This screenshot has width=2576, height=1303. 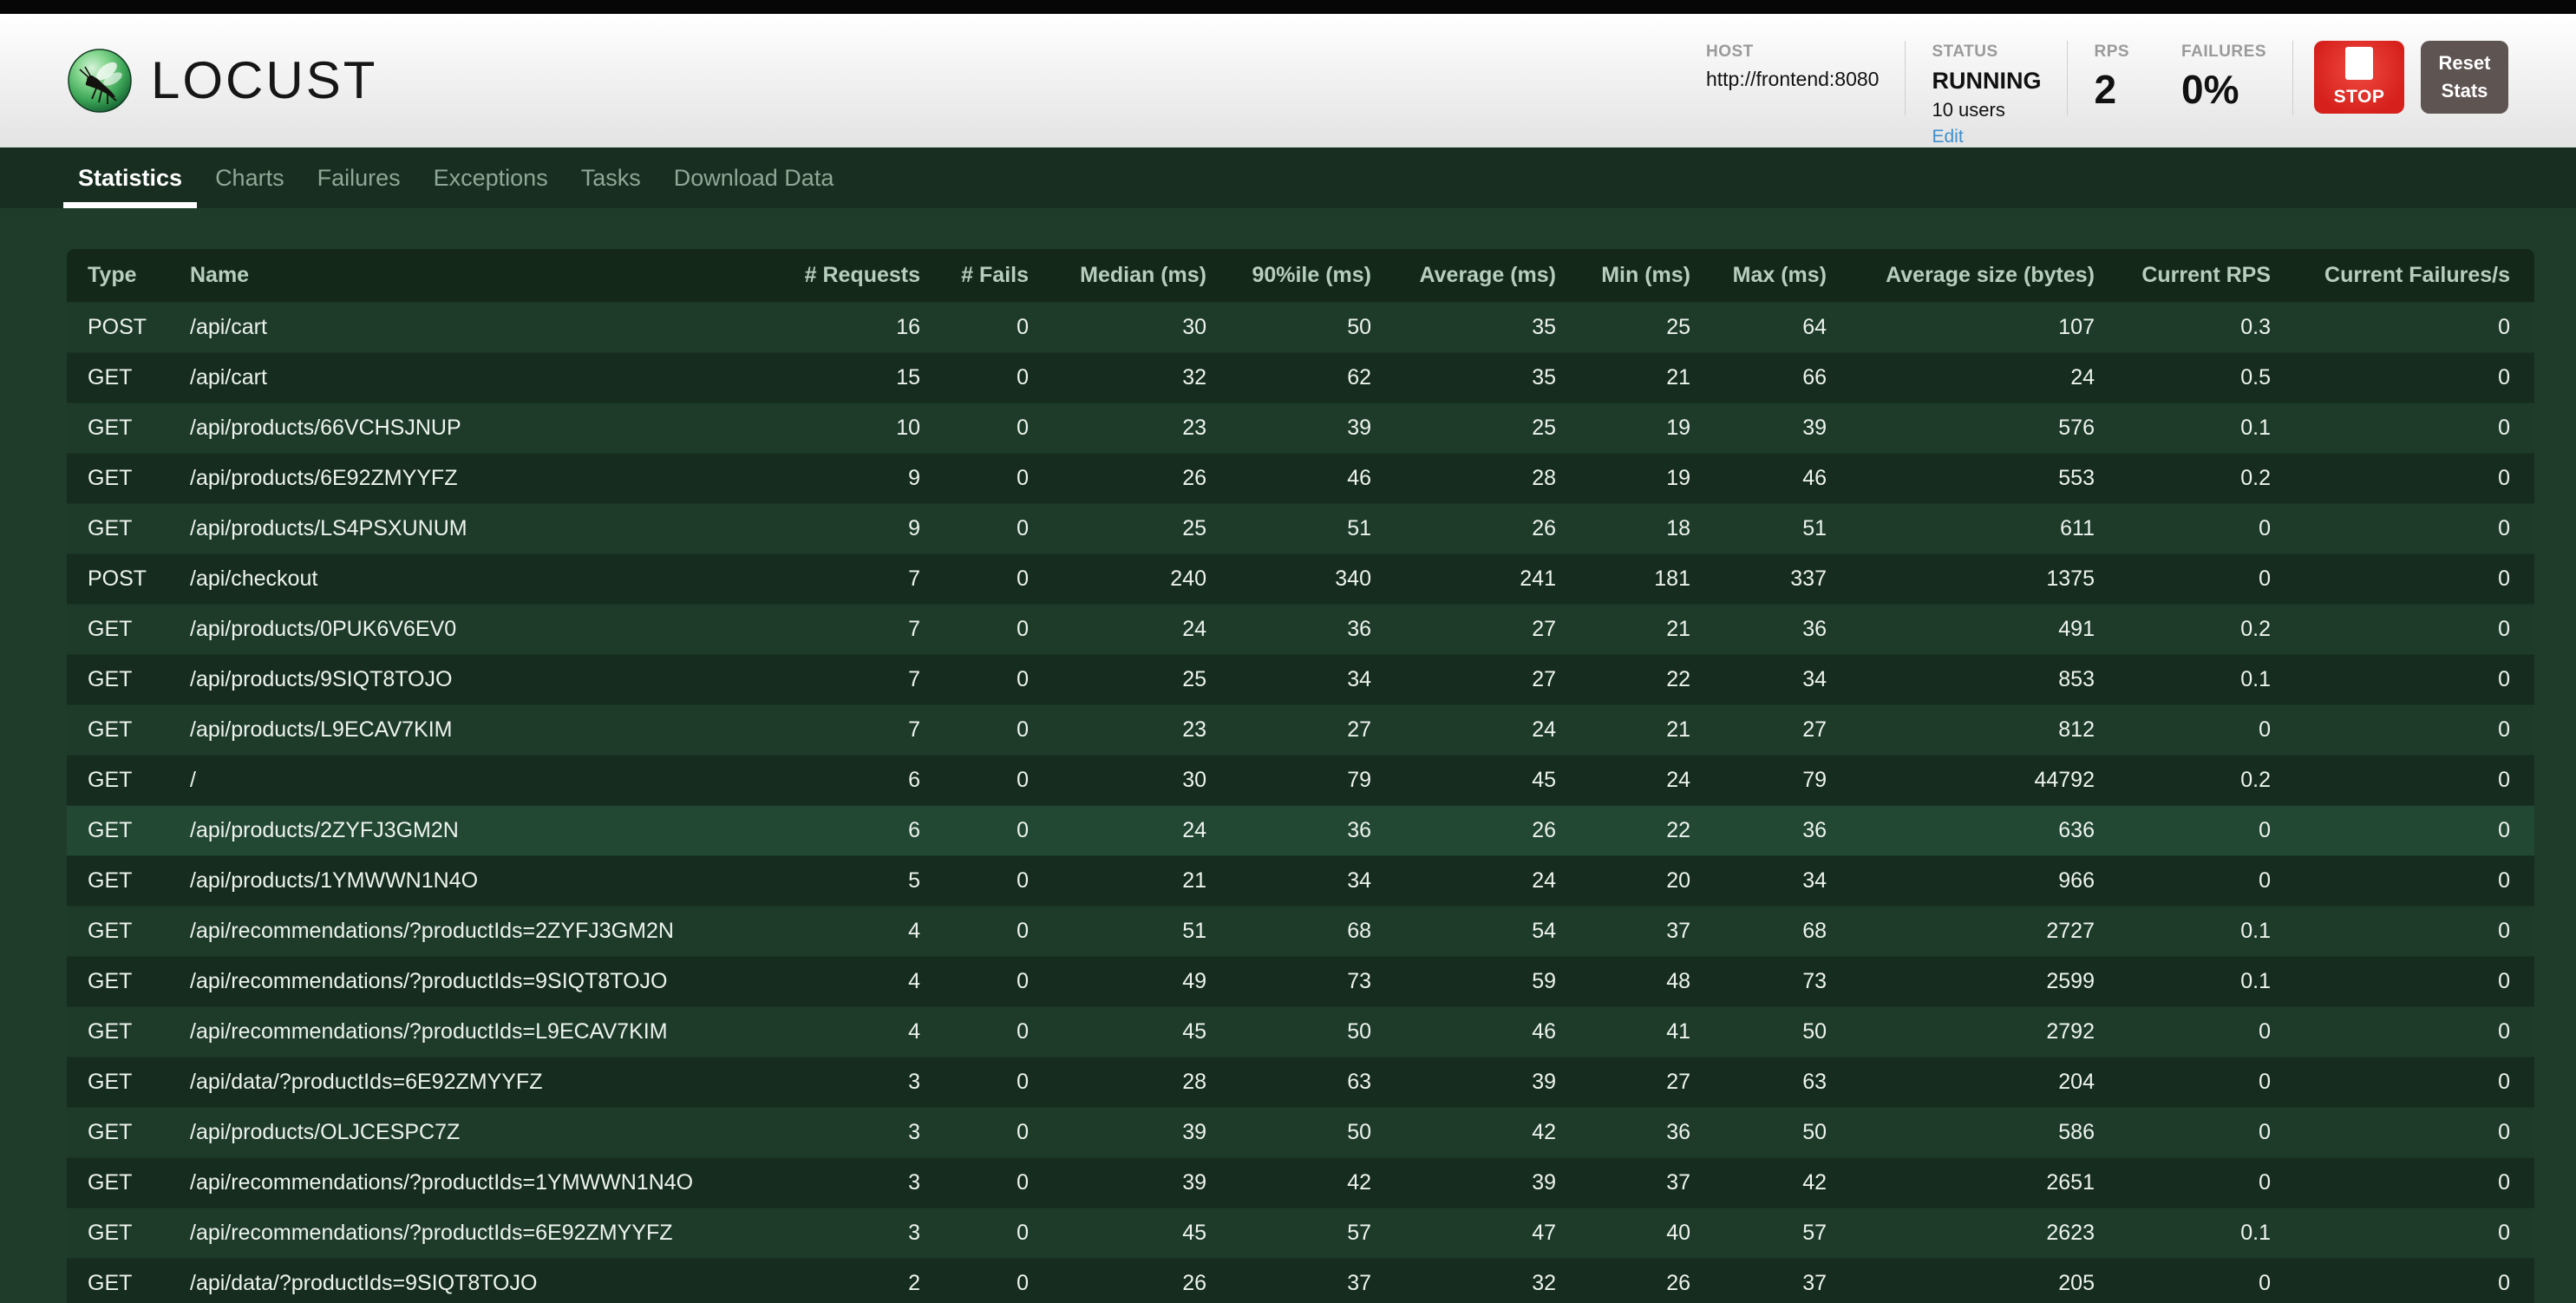 What do you see at coordinates (2112, 52) in the screenshot?
I see `rps-label: RPS` at bounding box center [2112, 52].